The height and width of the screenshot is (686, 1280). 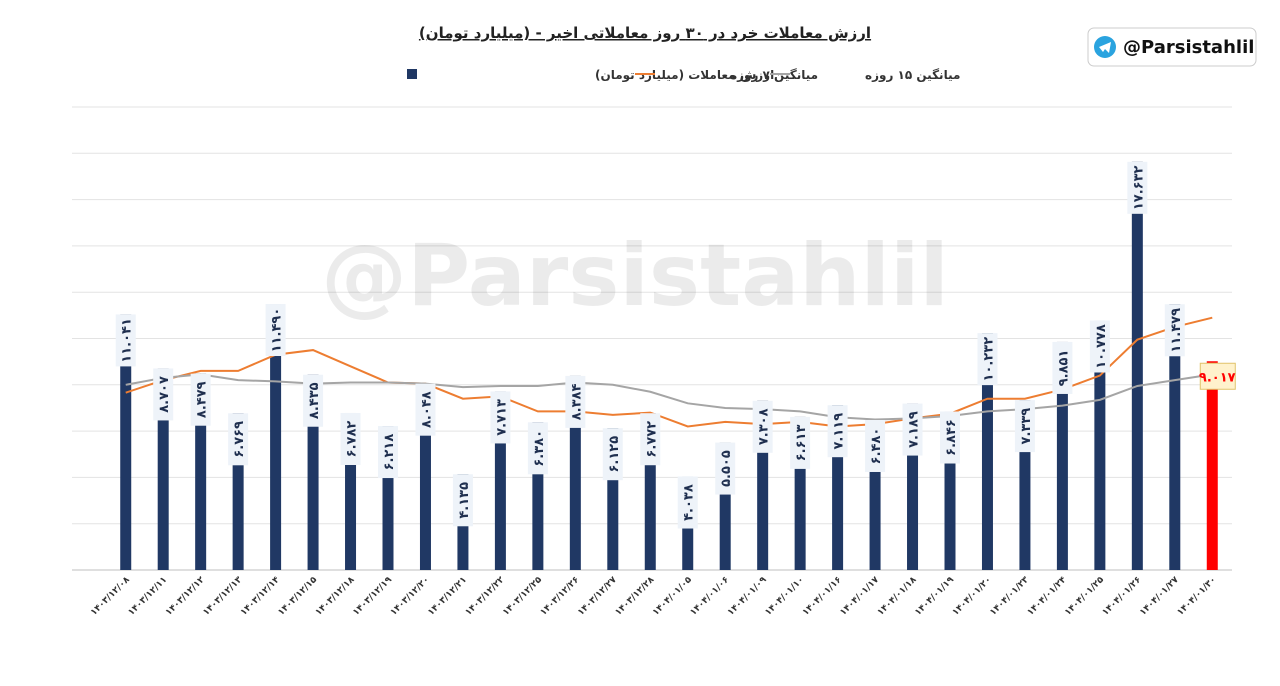 I want to click on value-label: ۷.۷۱۳, so click(x=501, y=417).